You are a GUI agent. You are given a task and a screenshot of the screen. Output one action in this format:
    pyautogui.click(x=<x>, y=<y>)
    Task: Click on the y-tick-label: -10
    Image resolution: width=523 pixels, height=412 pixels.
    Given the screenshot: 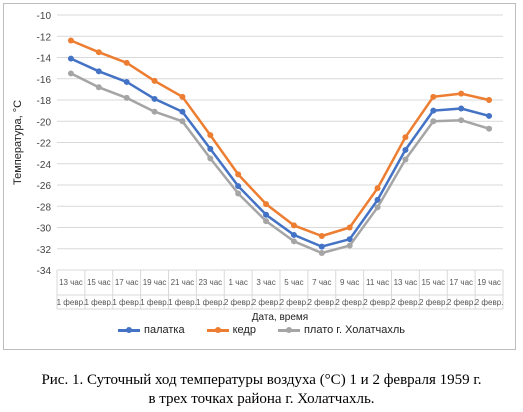 What is the action you would take?
    pyautogui.click(x=44, y=16)
    